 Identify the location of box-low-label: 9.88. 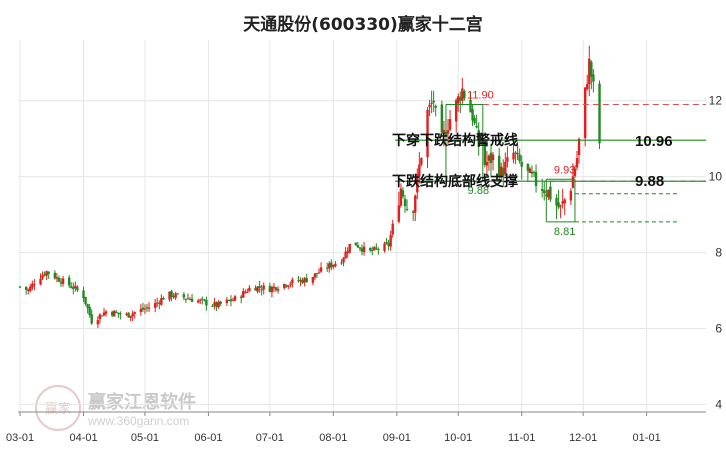
(478, 191).